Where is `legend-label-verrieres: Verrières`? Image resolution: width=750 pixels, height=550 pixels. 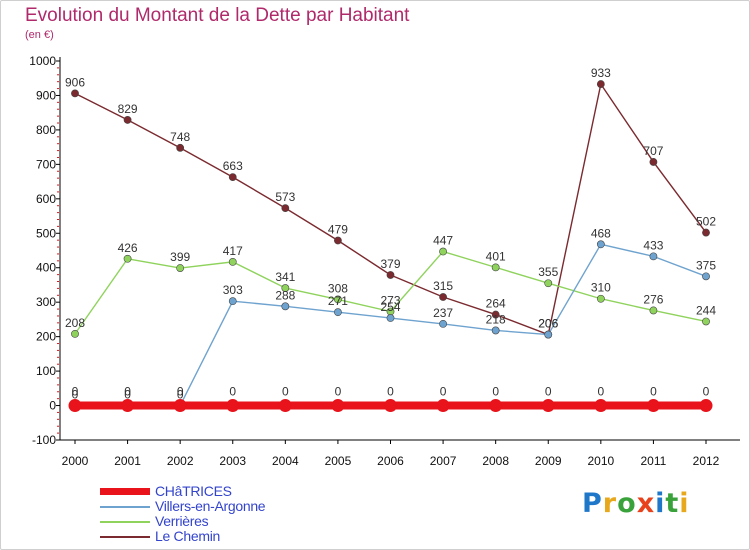
legend-label-verrieres: Verrières is located at coordinates (182, 521).